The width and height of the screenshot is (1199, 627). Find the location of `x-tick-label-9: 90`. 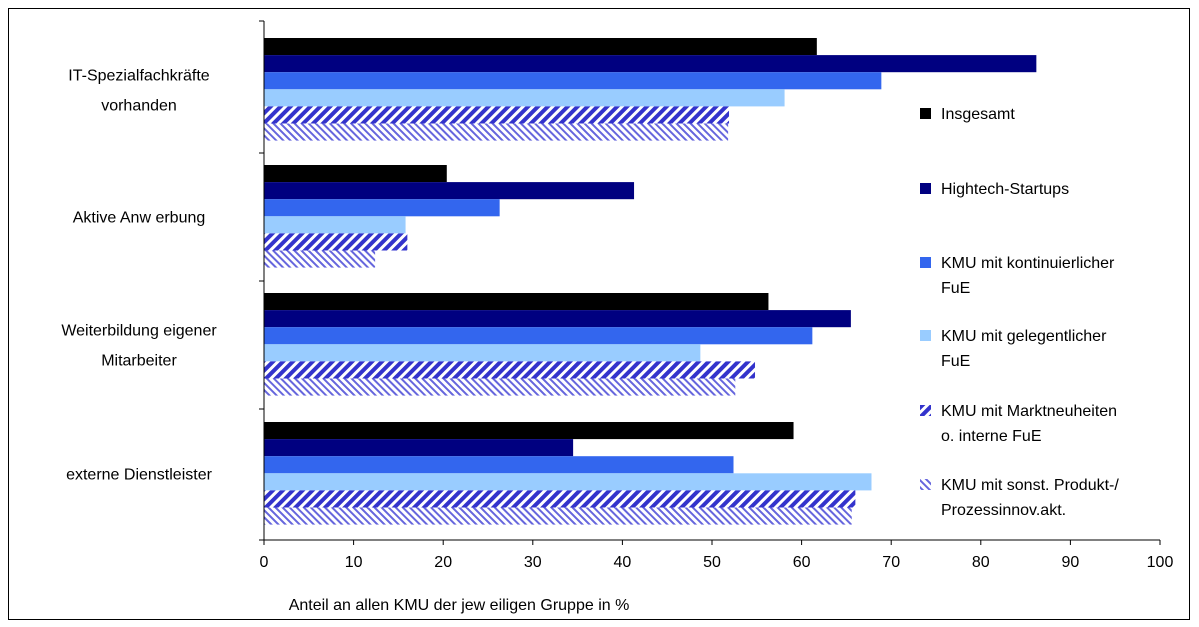

x-tick-label-9: 90 is located at coordinates (1071, 562).